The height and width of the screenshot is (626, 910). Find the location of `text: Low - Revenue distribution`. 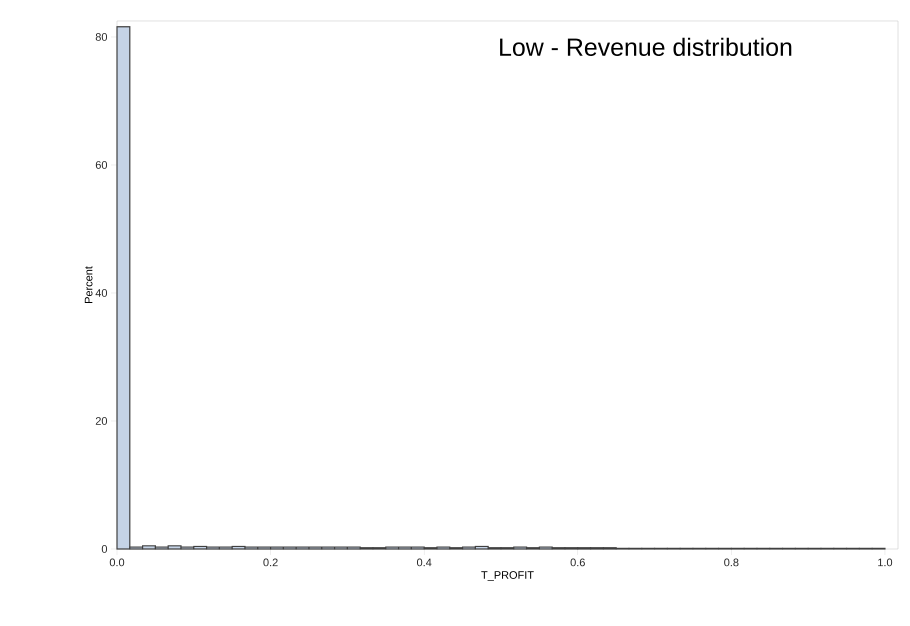

text: Low - Revenue distribution is located at coordinates (646, 47).